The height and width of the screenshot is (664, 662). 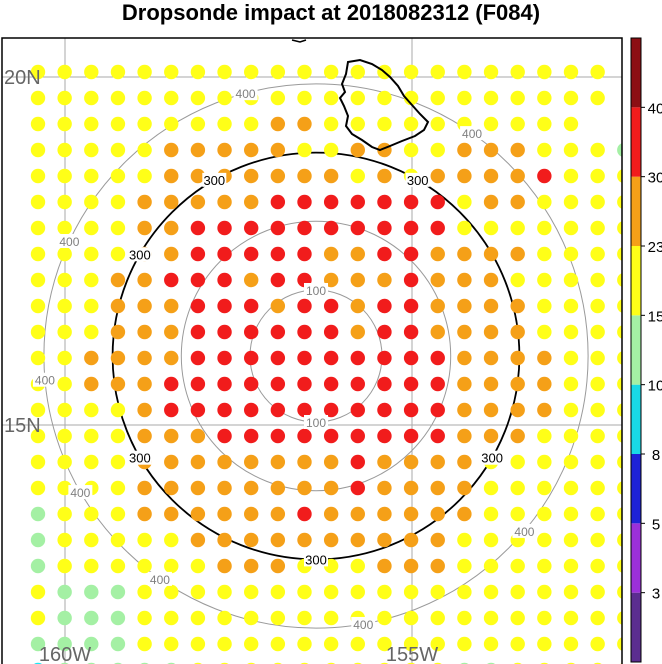 What do you see at coordinates (316, 559) in the screenshot?
I see `ring-label: 300` at bounding box center [316, 559].